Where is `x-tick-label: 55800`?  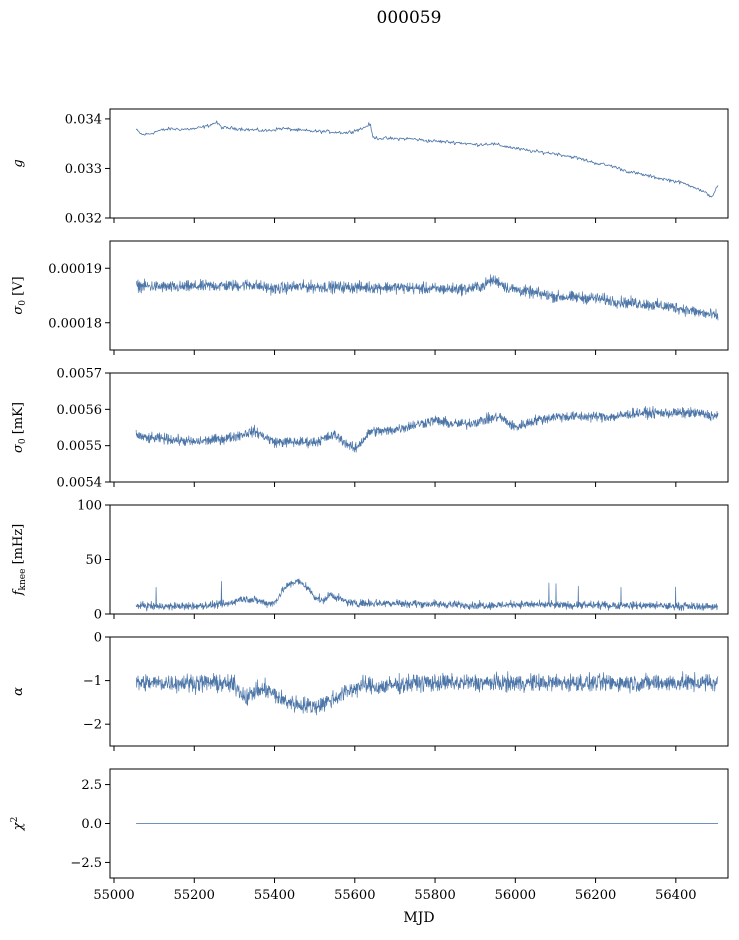 x-tick-label: 55800 is located at coordinates (434, 895).